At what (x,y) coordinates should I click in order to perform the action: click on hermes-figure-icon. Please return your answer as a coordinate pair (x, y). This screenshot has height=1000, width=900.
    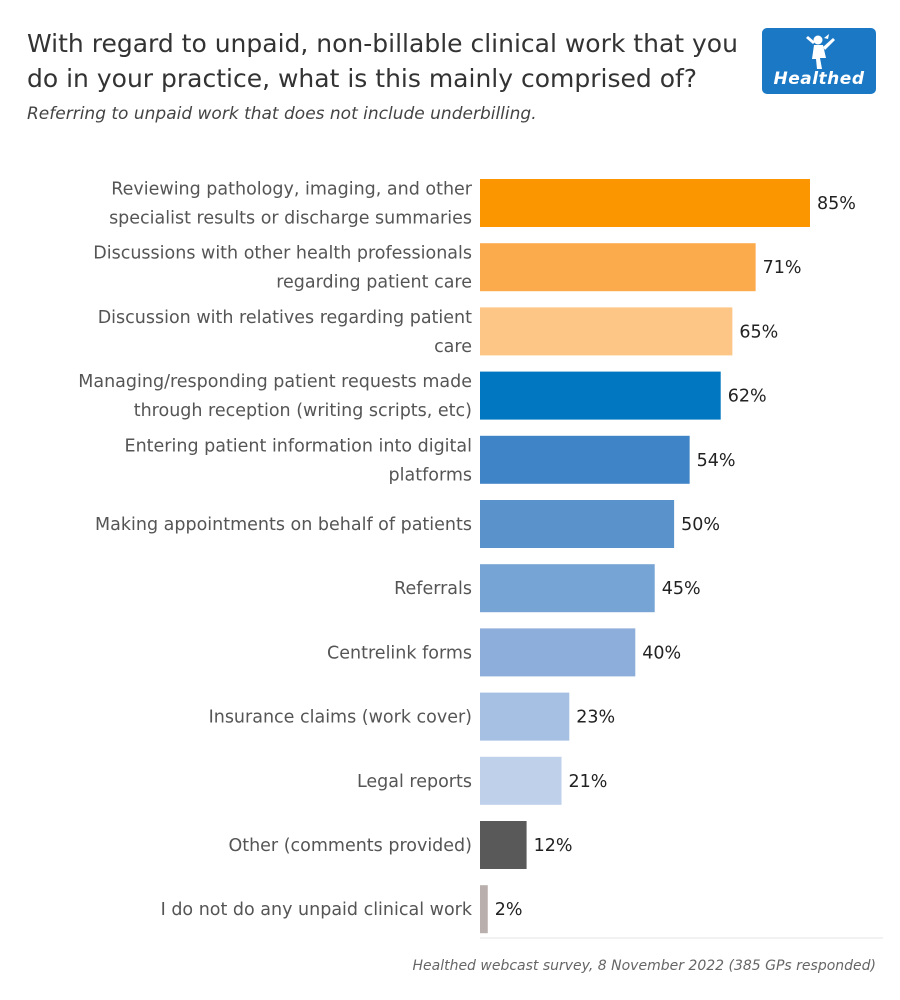
    Looking at the image, I should click on (820, 51).